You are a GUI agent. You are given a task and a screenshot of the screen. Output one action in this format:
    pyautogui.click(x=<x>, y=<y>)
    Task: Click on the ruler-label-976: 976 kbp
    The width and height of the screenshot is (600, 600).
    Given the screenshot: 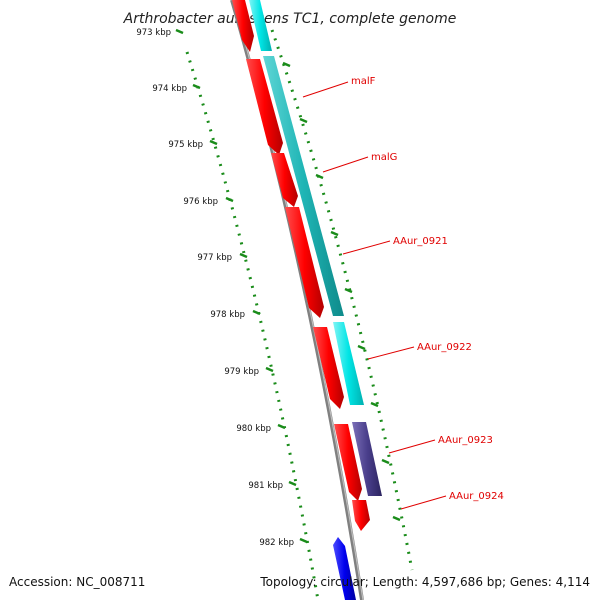 What is the action you would take?
    pyautogui.click(x=200, y=202)
    